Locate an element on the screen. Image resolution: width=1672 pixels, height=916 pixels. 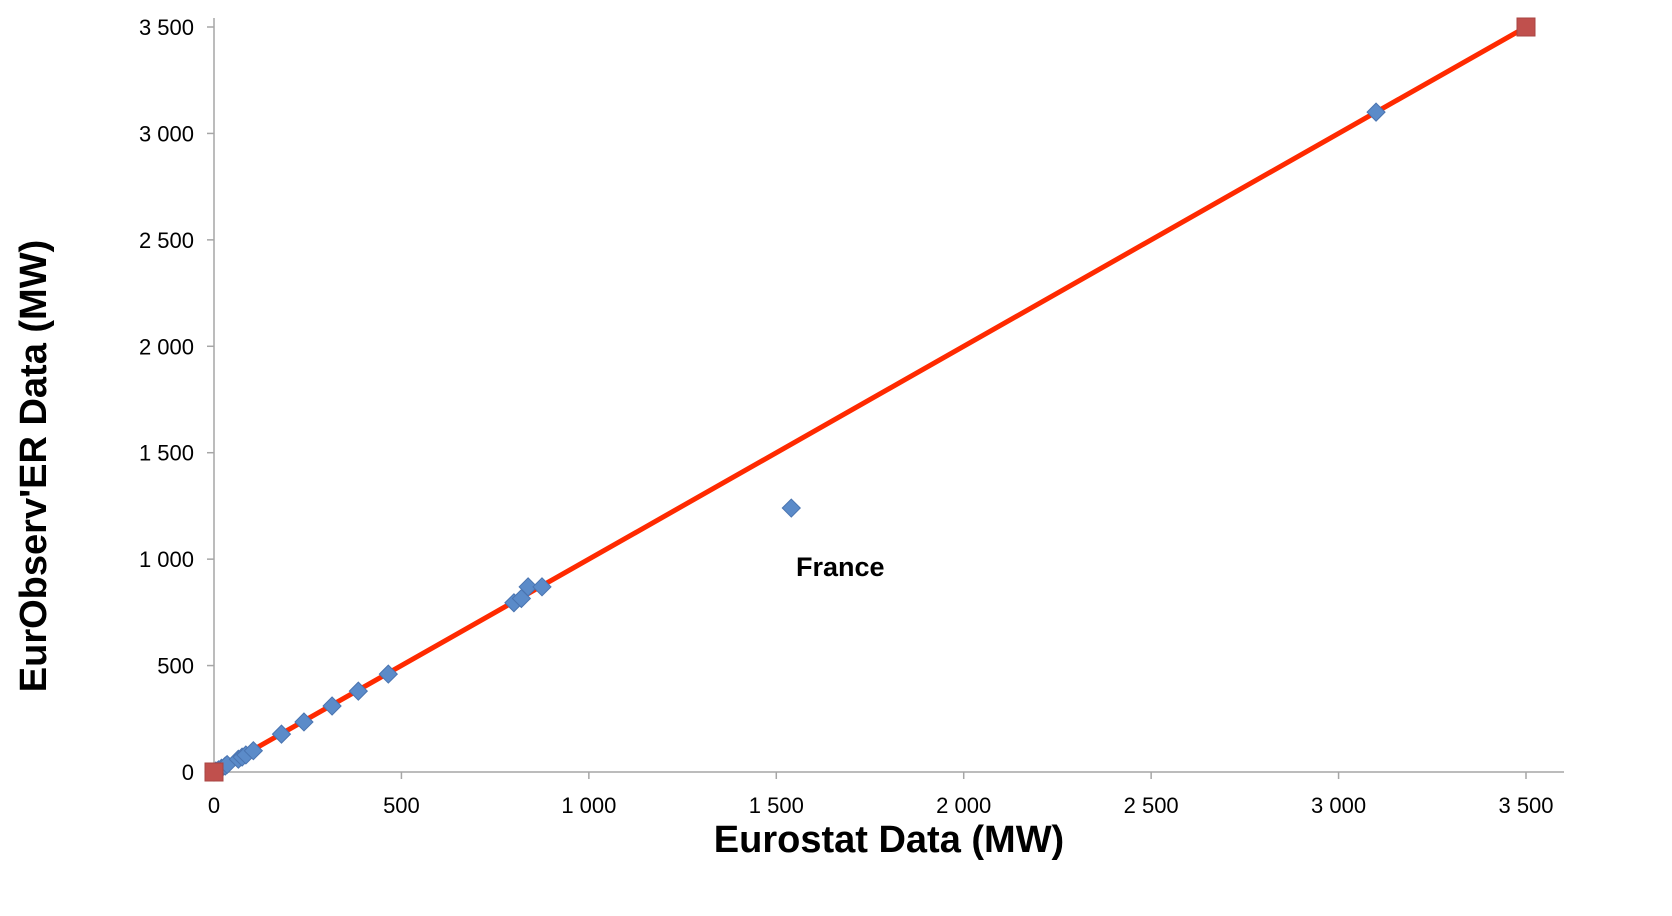
y-tick-label: 500 is located at coordinates (175, 666).